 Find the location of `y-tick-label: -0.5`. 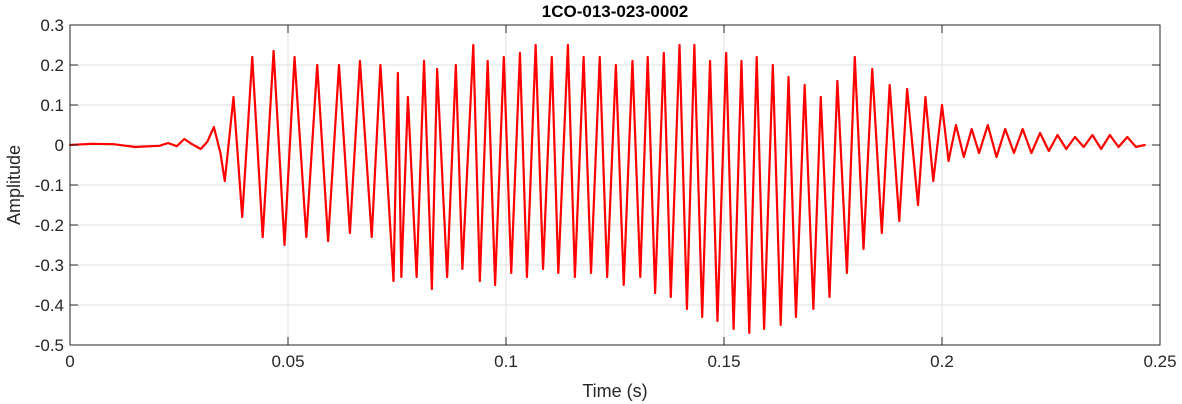

y-tick-label: -0.5 is located at coordinates (49, 345).